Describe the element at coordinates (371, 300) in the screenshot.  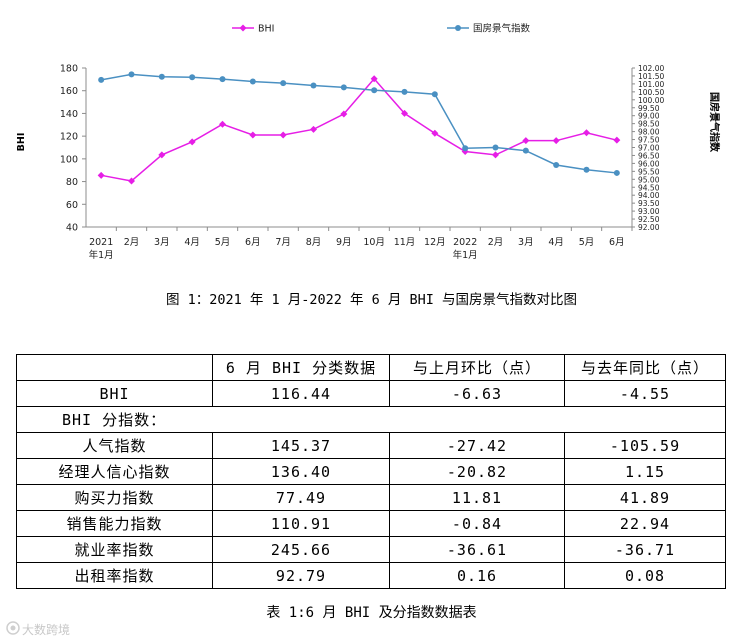
I see `figure-caption: 图 1：2021 年 1 月-2022 年 6 月 BHI 与国房景气指数对比图` at that location.